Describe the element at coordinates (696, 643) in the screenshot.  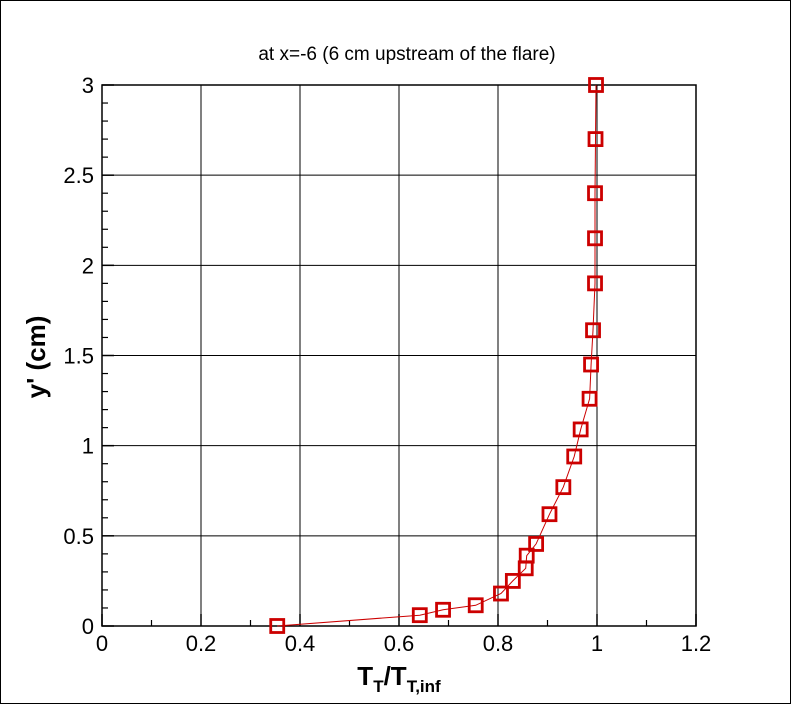
I see `x-tick-label: 1.2` at that location.